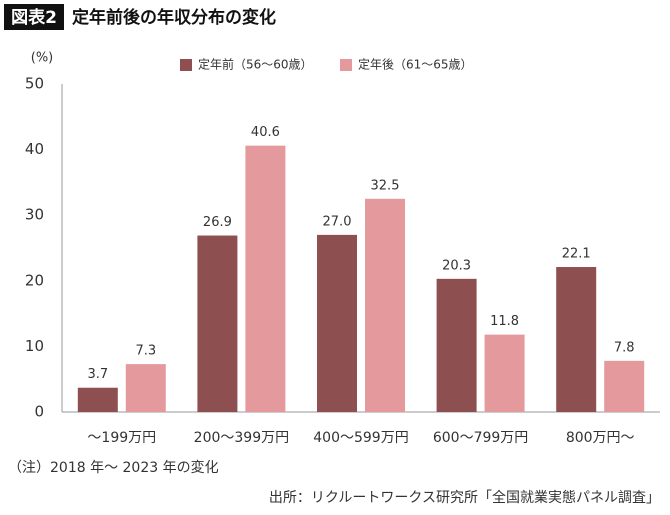 This screenshot has height=515, width=670. Describe the element at coordinates (97, 374) in the screenshot. I see `value-label: 3.7` at that location.